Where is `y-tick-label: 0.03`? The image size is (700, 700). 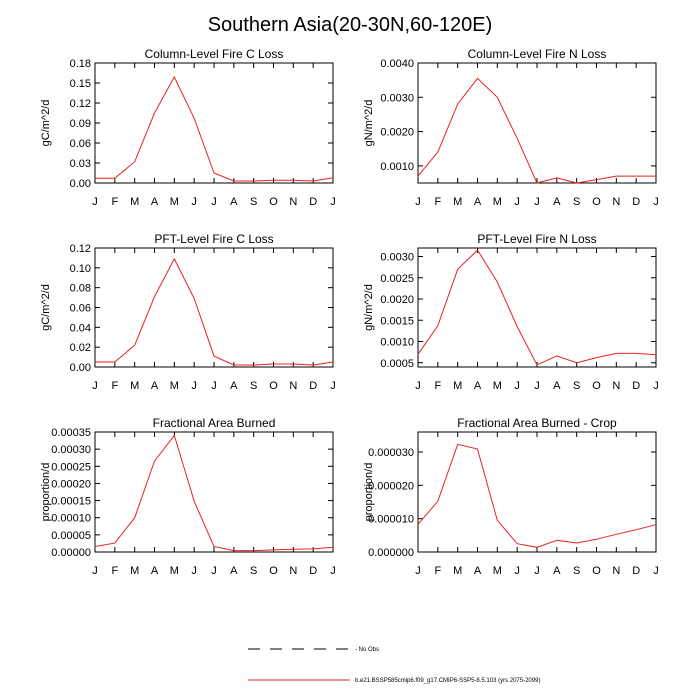
y-tick-label: 0.03 is located at coordinates (80, 164).